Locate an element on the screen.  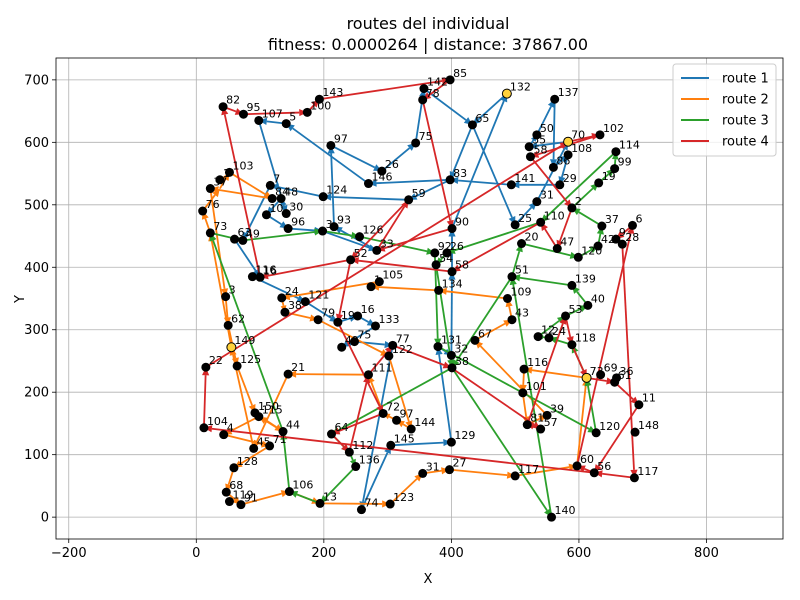
node-label: 16 is located at coordinates (368, 309).